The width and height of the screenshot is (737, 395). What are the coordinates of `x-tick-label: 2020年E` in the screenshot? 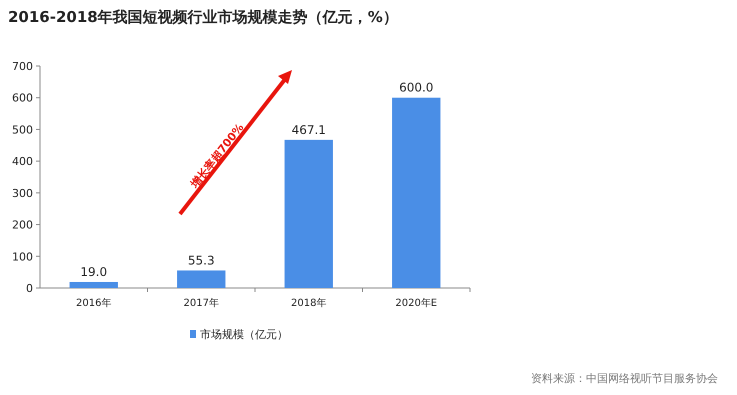 It's located at (416, 303).